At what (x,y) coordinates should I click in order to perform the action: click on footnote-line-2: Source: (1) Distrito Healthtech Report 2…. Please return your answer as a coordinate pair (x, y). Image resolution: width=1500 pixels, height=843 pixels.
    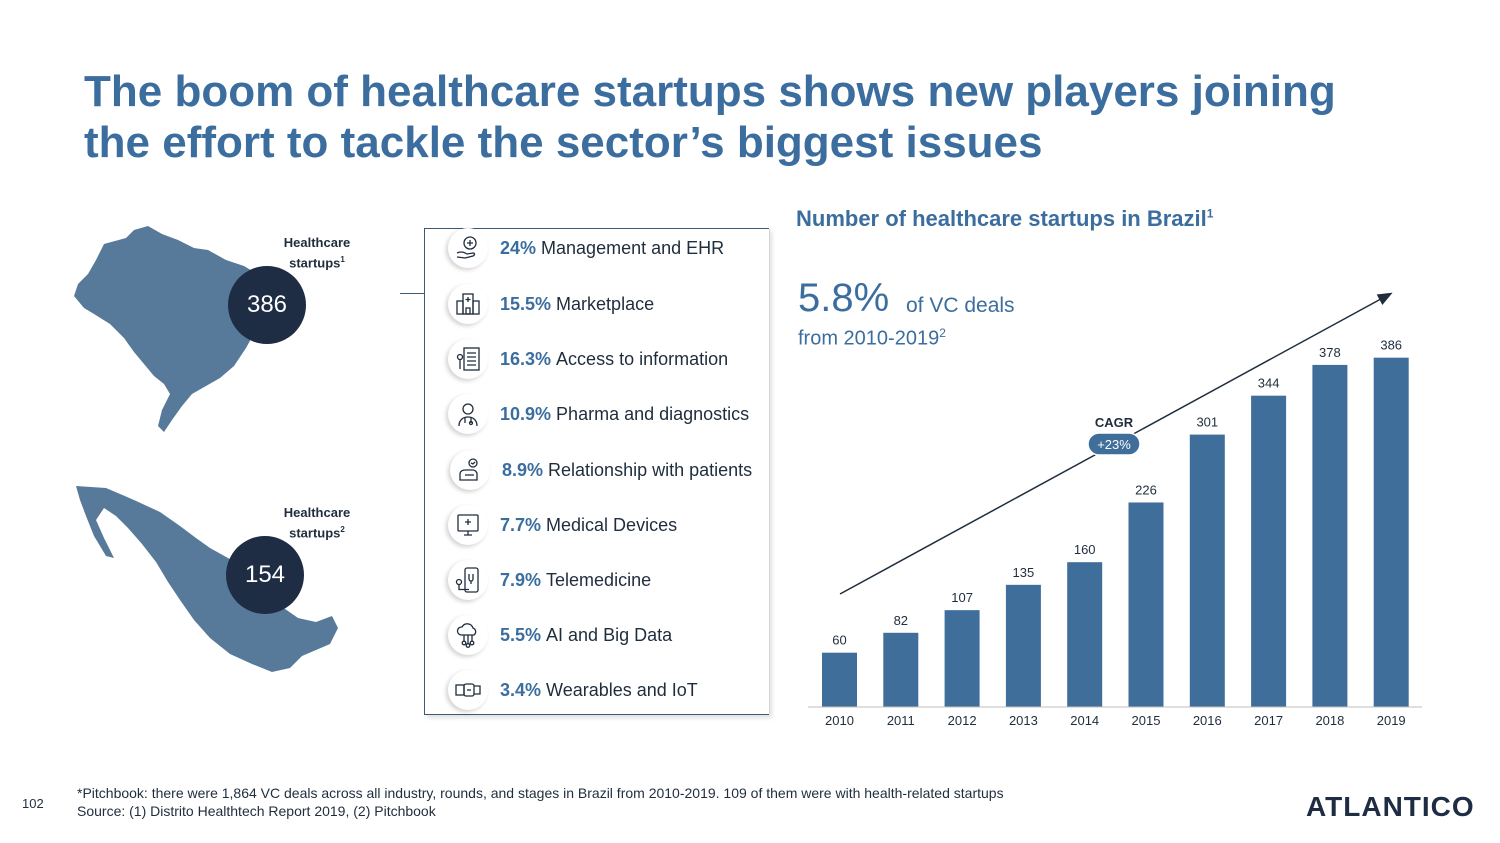
    Looking at the image, I should click on (256, 811).